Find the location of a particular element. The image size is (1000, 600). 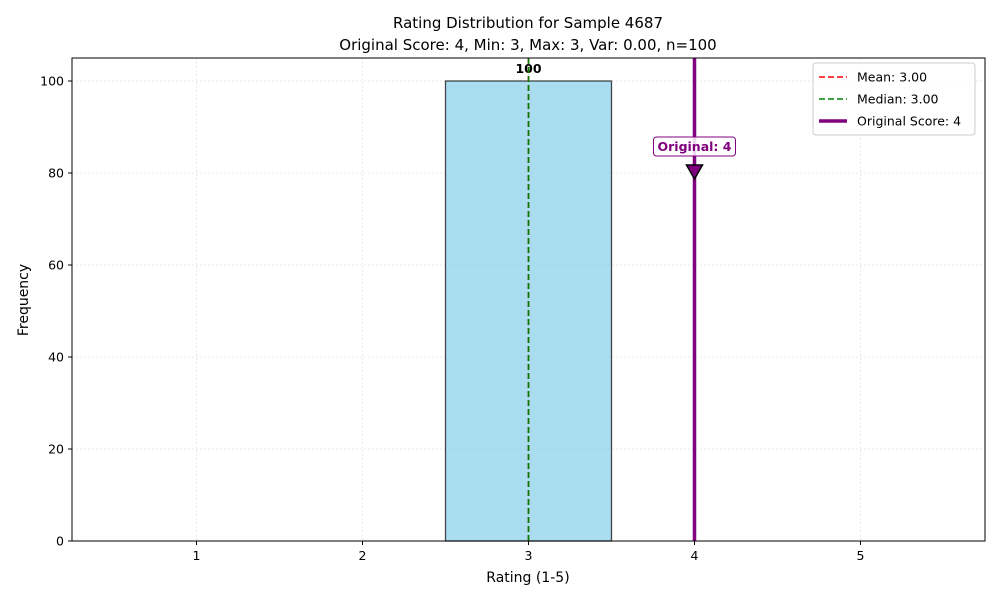

x-axis-label: Rating (1-5) is located at coordinates (527, 578).